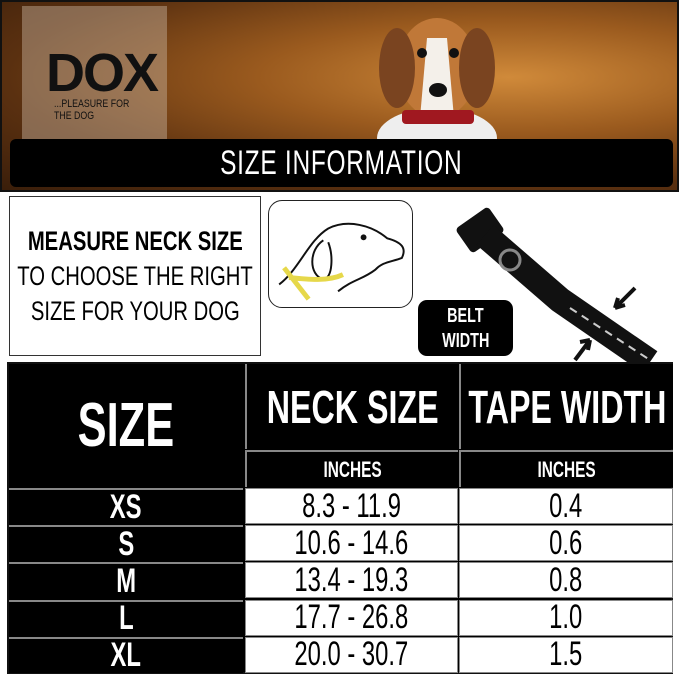 The width and height of the screenshot is (679, 679). I want to click on cell-text: 20.0 - 30.7, so click(351, 654).